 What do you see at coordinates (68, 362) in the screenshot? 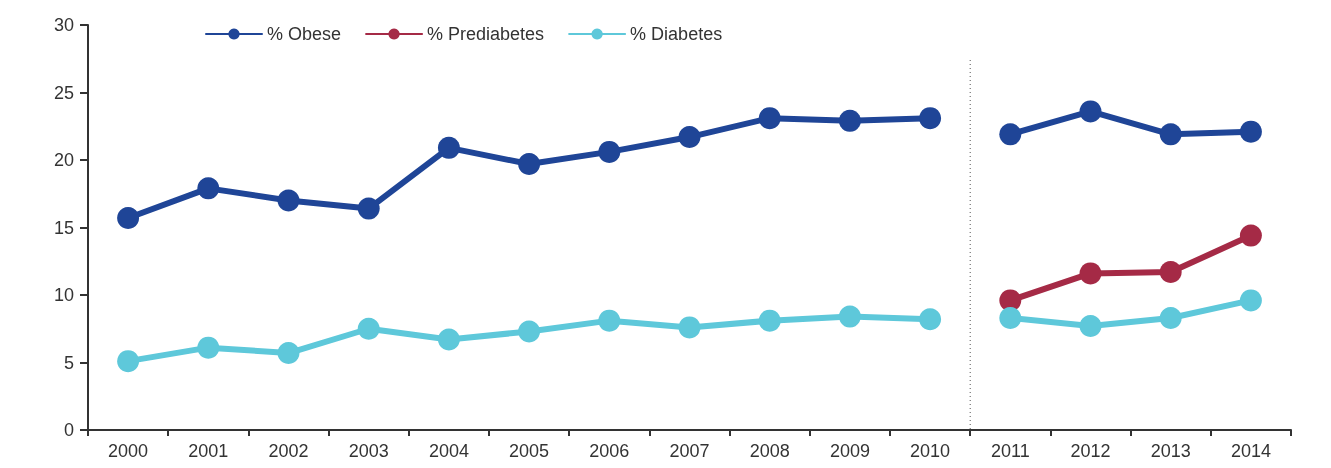
I see `y-tick-label: 5` at bounding box center [68, 362].